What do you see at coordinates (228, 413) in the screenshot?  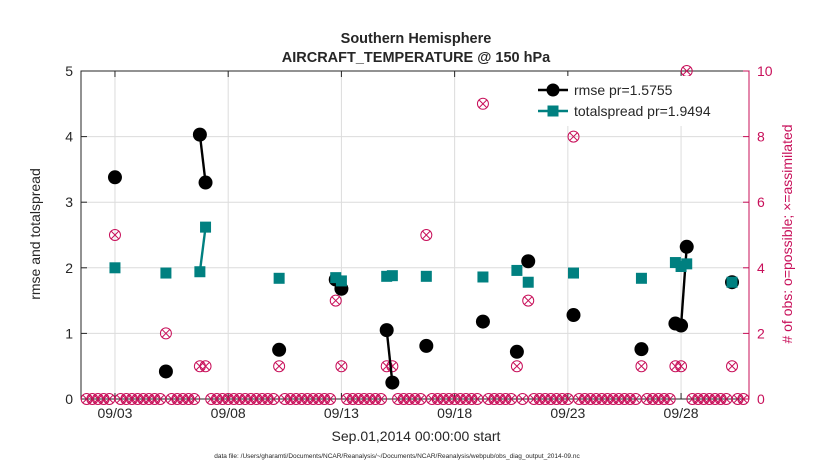 I see `x-tick-label-1: 09/08` at bounding box center [228, 413].